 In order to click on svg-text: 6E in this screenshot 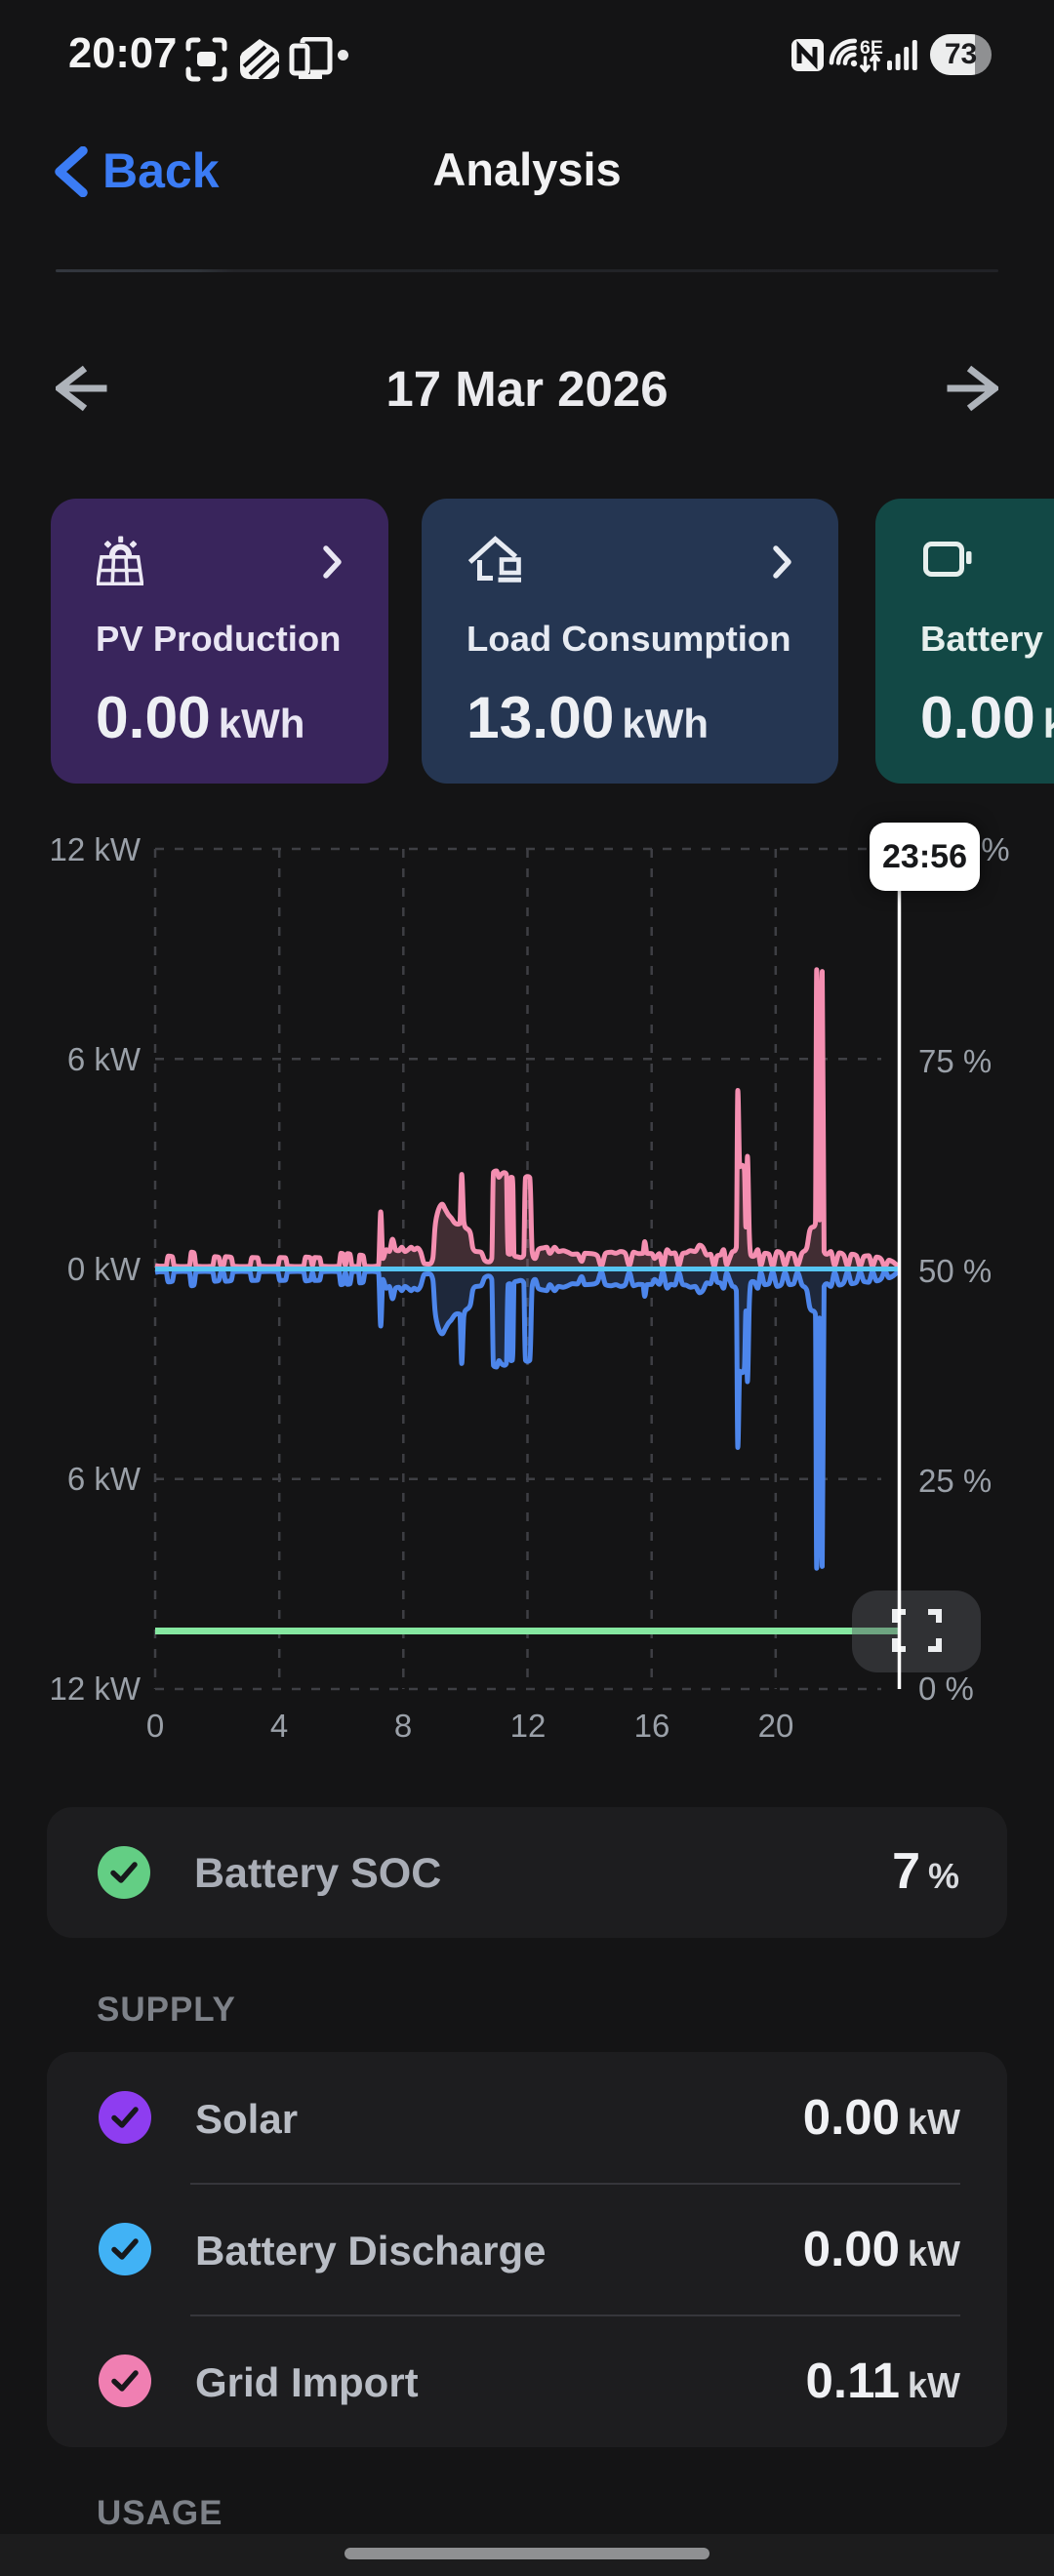, I will do `click(871, 48)`.